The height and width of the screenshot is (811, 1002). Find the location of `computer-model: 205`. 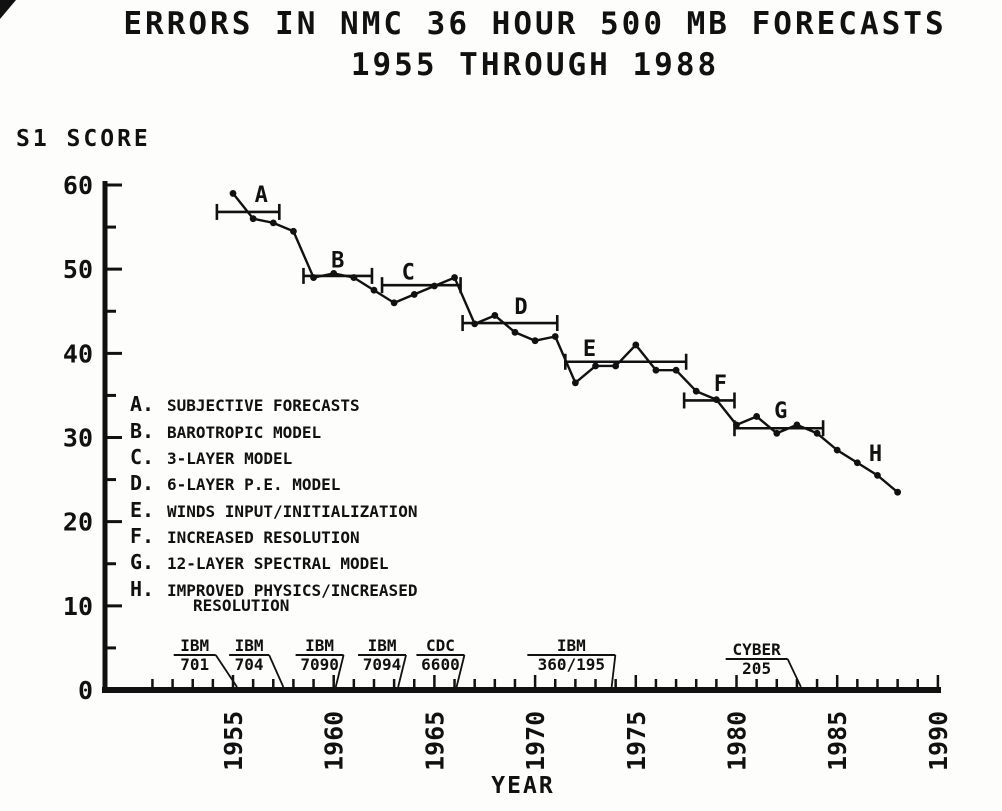

computer-model: 205 is located at coordinates (756, 668).